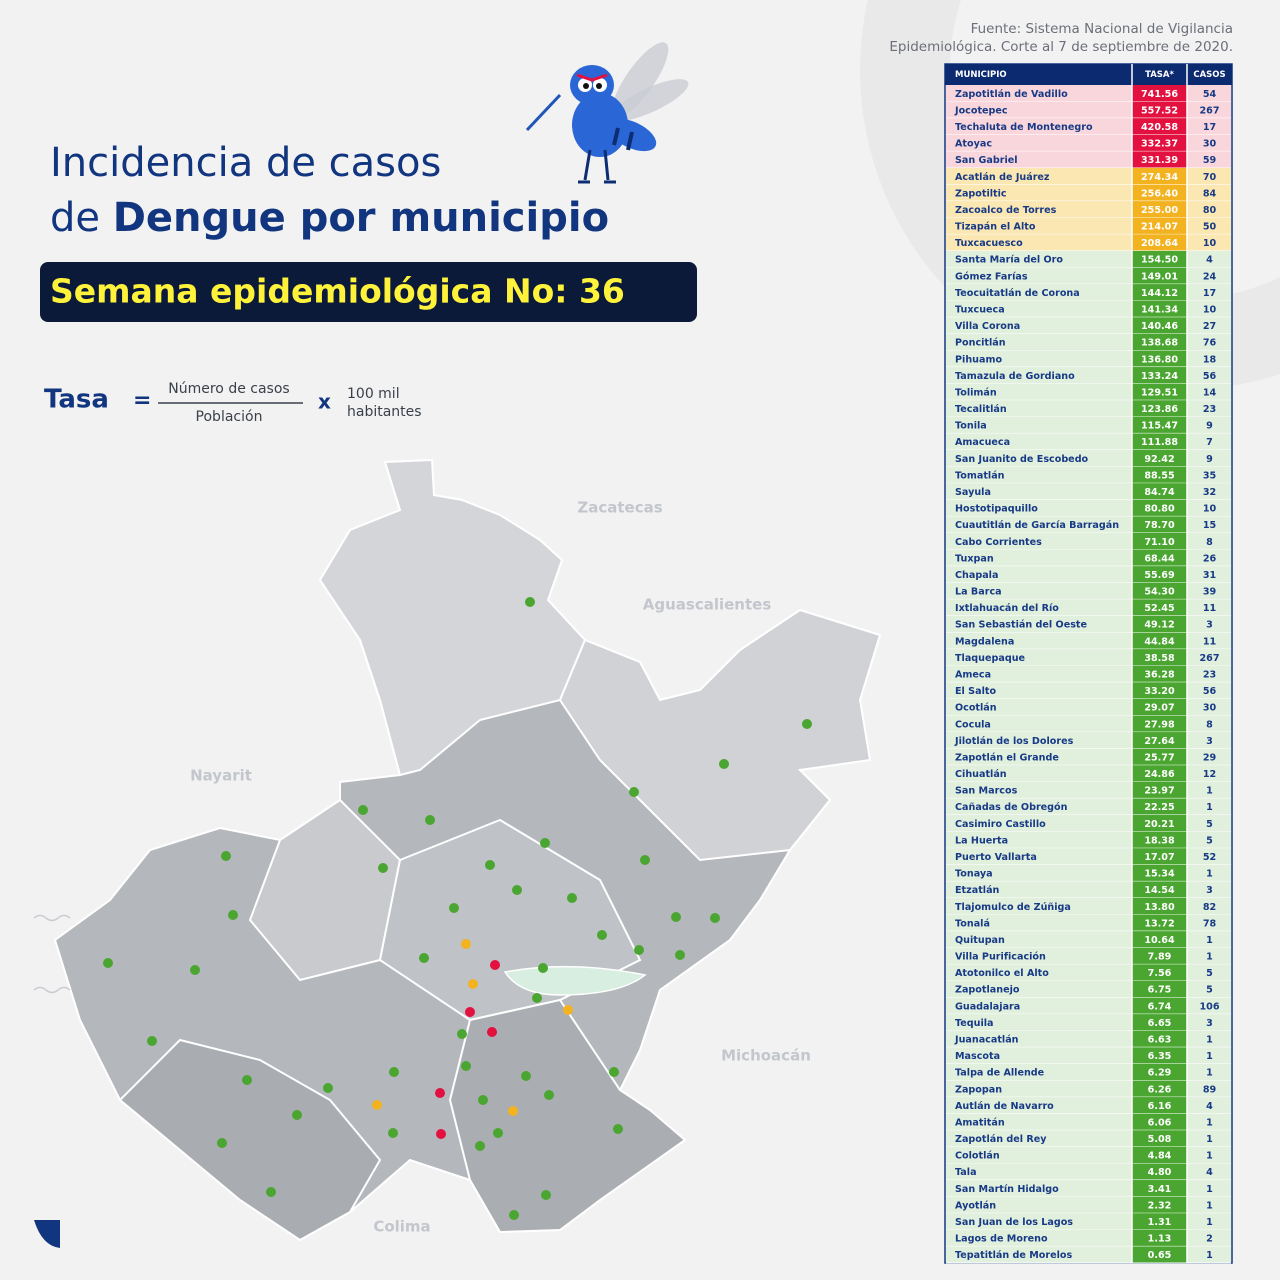  What do you see at coordinates (986, 791) in the screenshot?
I see `municipio-cell: San Marcos` at bounding box center [986, 791].